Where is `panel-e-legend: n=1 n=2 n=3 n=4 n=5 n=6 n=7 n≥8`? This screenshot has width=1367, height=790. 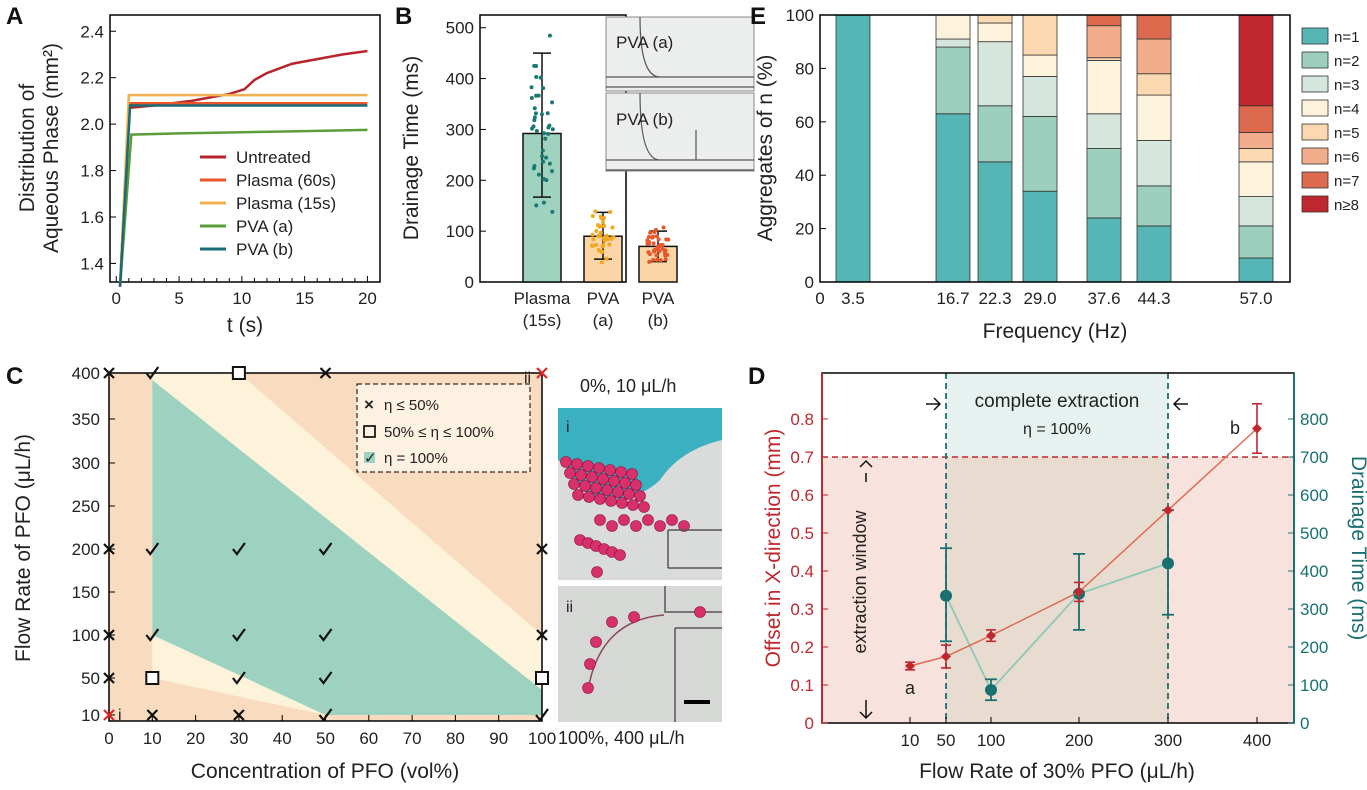 panel-e-legend: n=1 n=2 n=3 n=4 n=5 n=6 n=7 n≥8 is located at coordinates (1330, 120).